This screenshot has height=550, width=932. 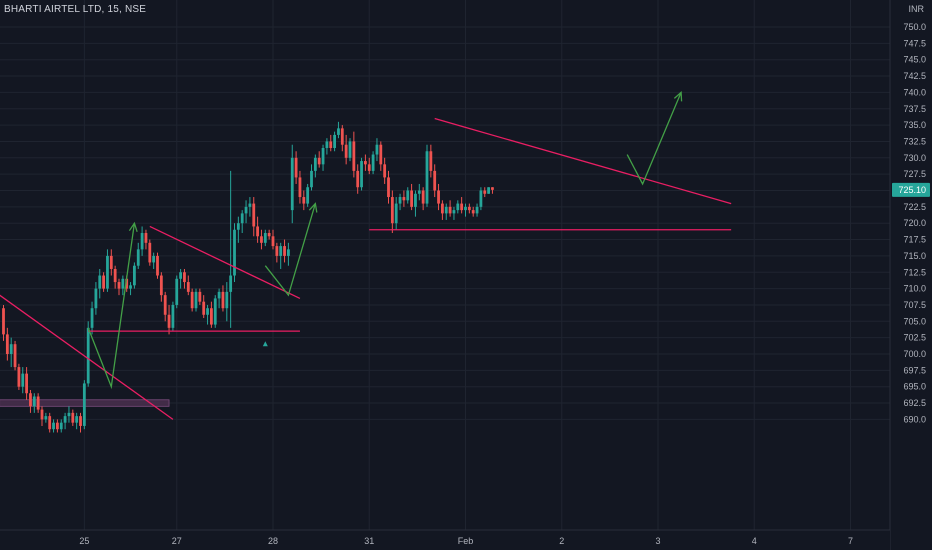 I want to click on symbol-title: BHARTI AIRTEL LTD, 15, NSE, so click(x=75, y=9).